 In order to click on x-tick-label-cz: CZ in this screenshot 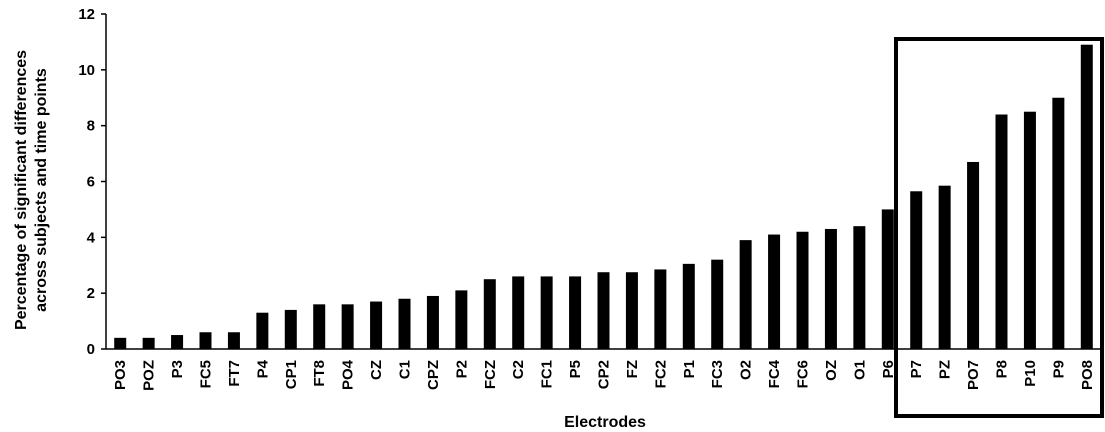, I will do `click(376, 370)`.